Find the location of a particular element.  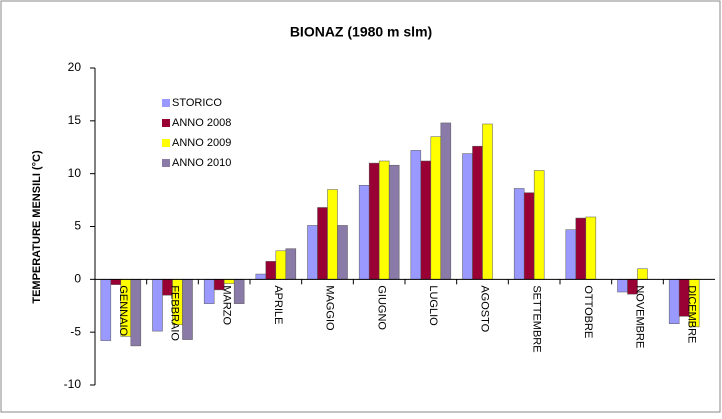

y-tick-label: -10 is located at coordinates (73, 384).